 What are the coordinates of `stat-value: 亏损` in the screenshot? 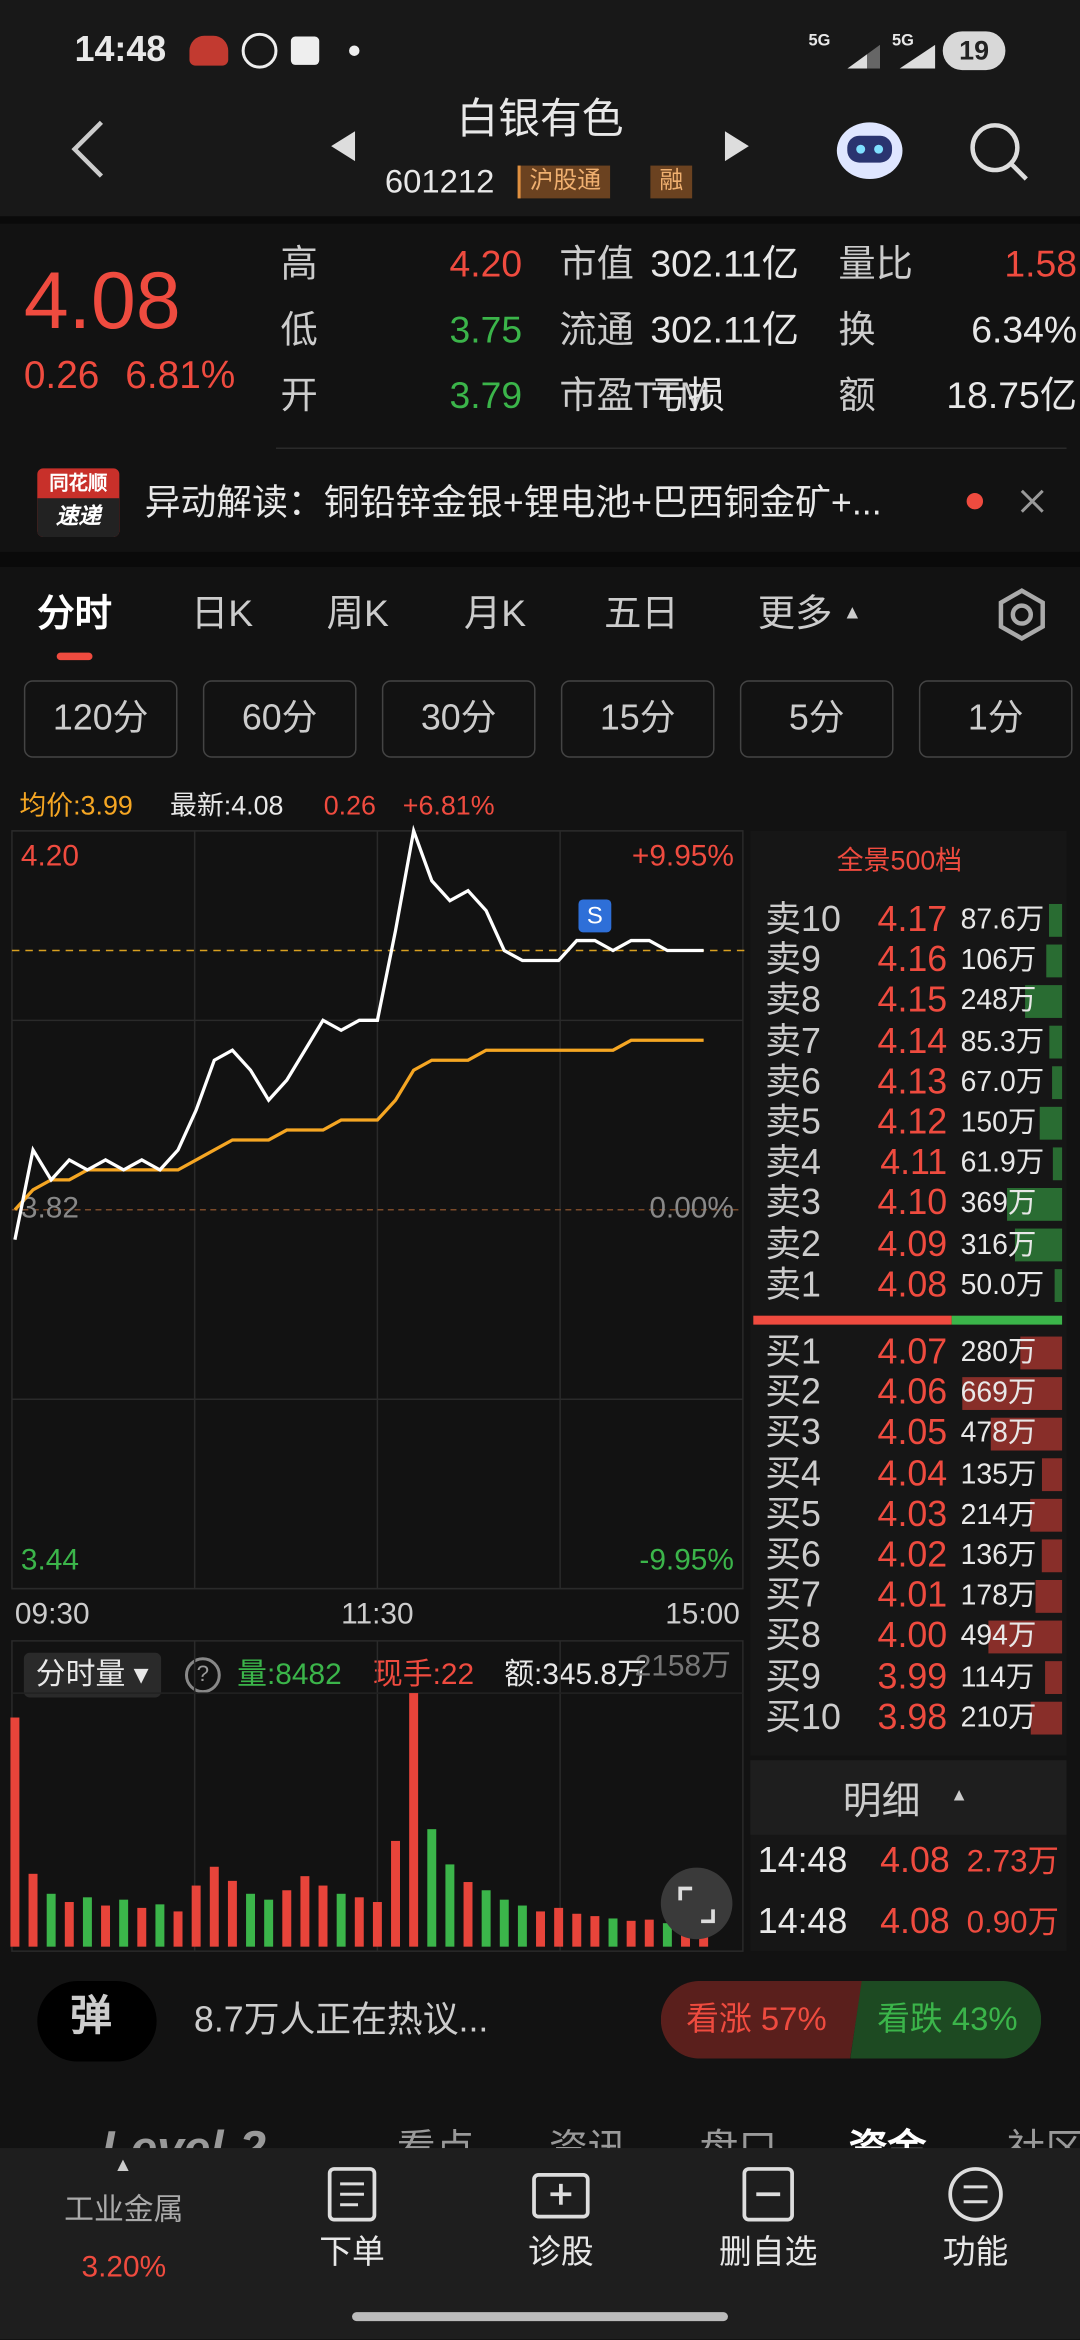 It's located at (687, 396).